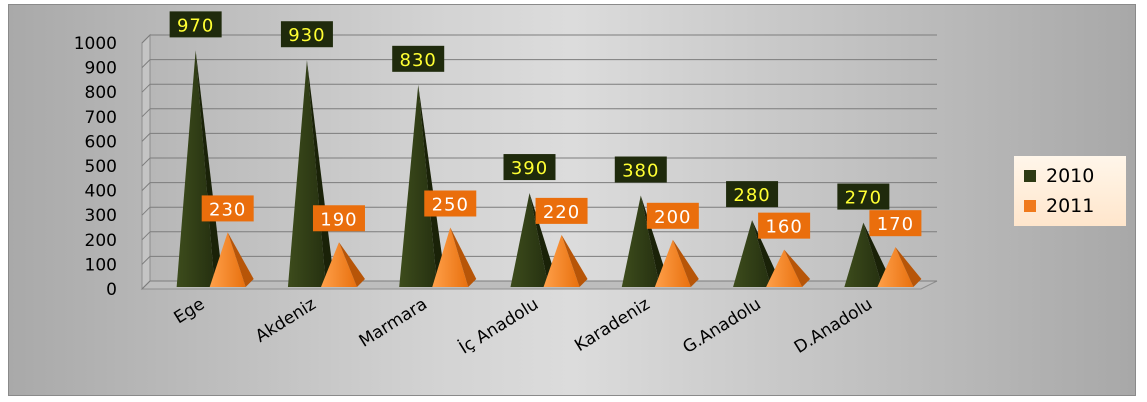 This screenshot has height=402, width=1147. Describe the element at coordinates (1030, 176) in the screenshot. I see `legend-swatch-2010` at that location.